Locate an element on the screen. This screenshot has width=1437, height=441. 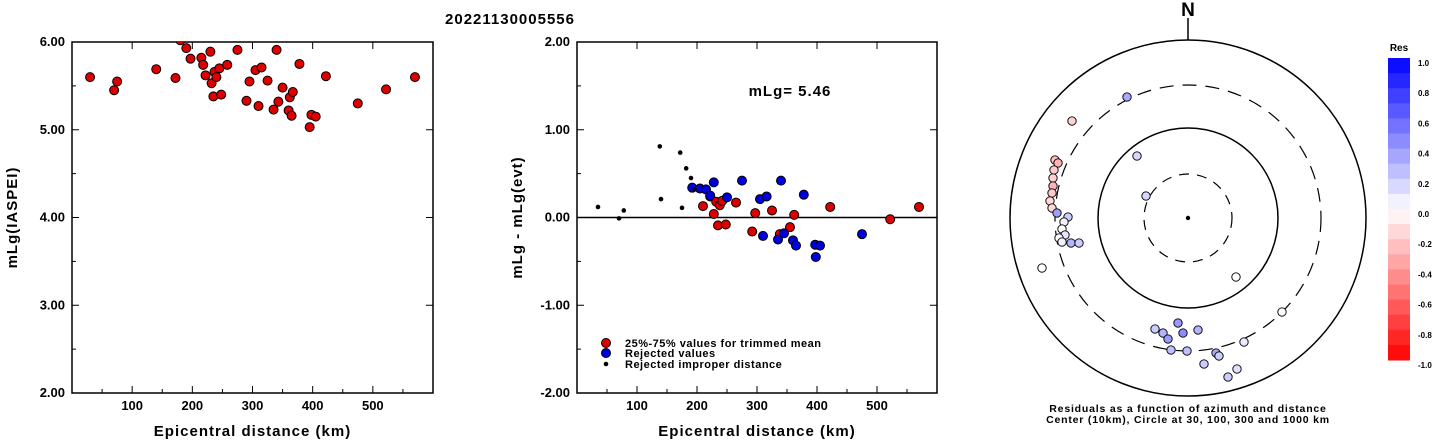
y-tick-label: 0.00 is located at coordinates (557, 217).